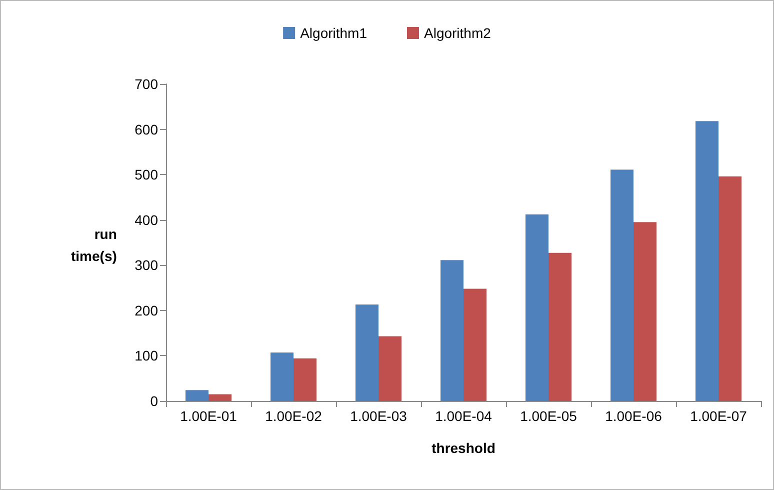 The height and width of the screenshot is (490, 774). What do you see at coordinates (334, 33) in the screenshot?
I see `legend-label: Algorithm1` at bounding box center [334, 33].